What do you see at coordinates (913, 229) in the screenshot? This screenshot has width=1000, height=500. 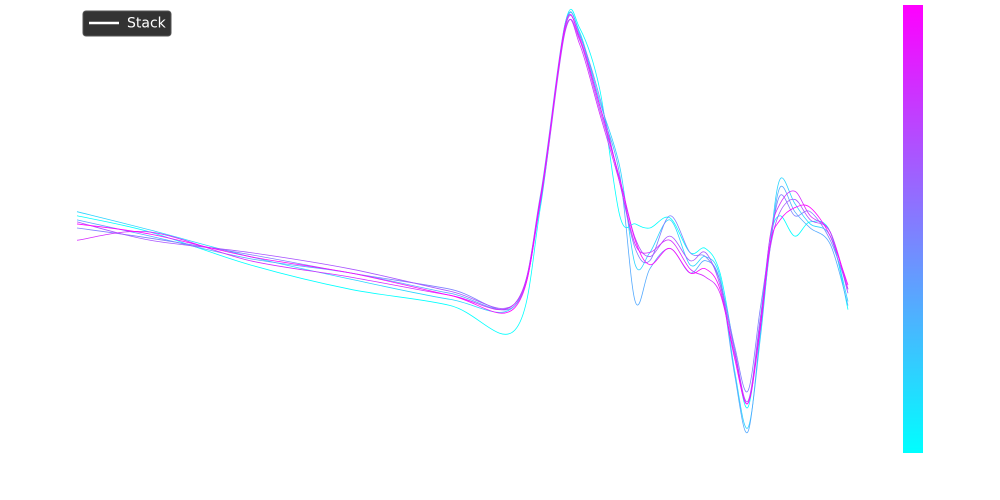 I see `colorbar` at bounding box center [913, 229].